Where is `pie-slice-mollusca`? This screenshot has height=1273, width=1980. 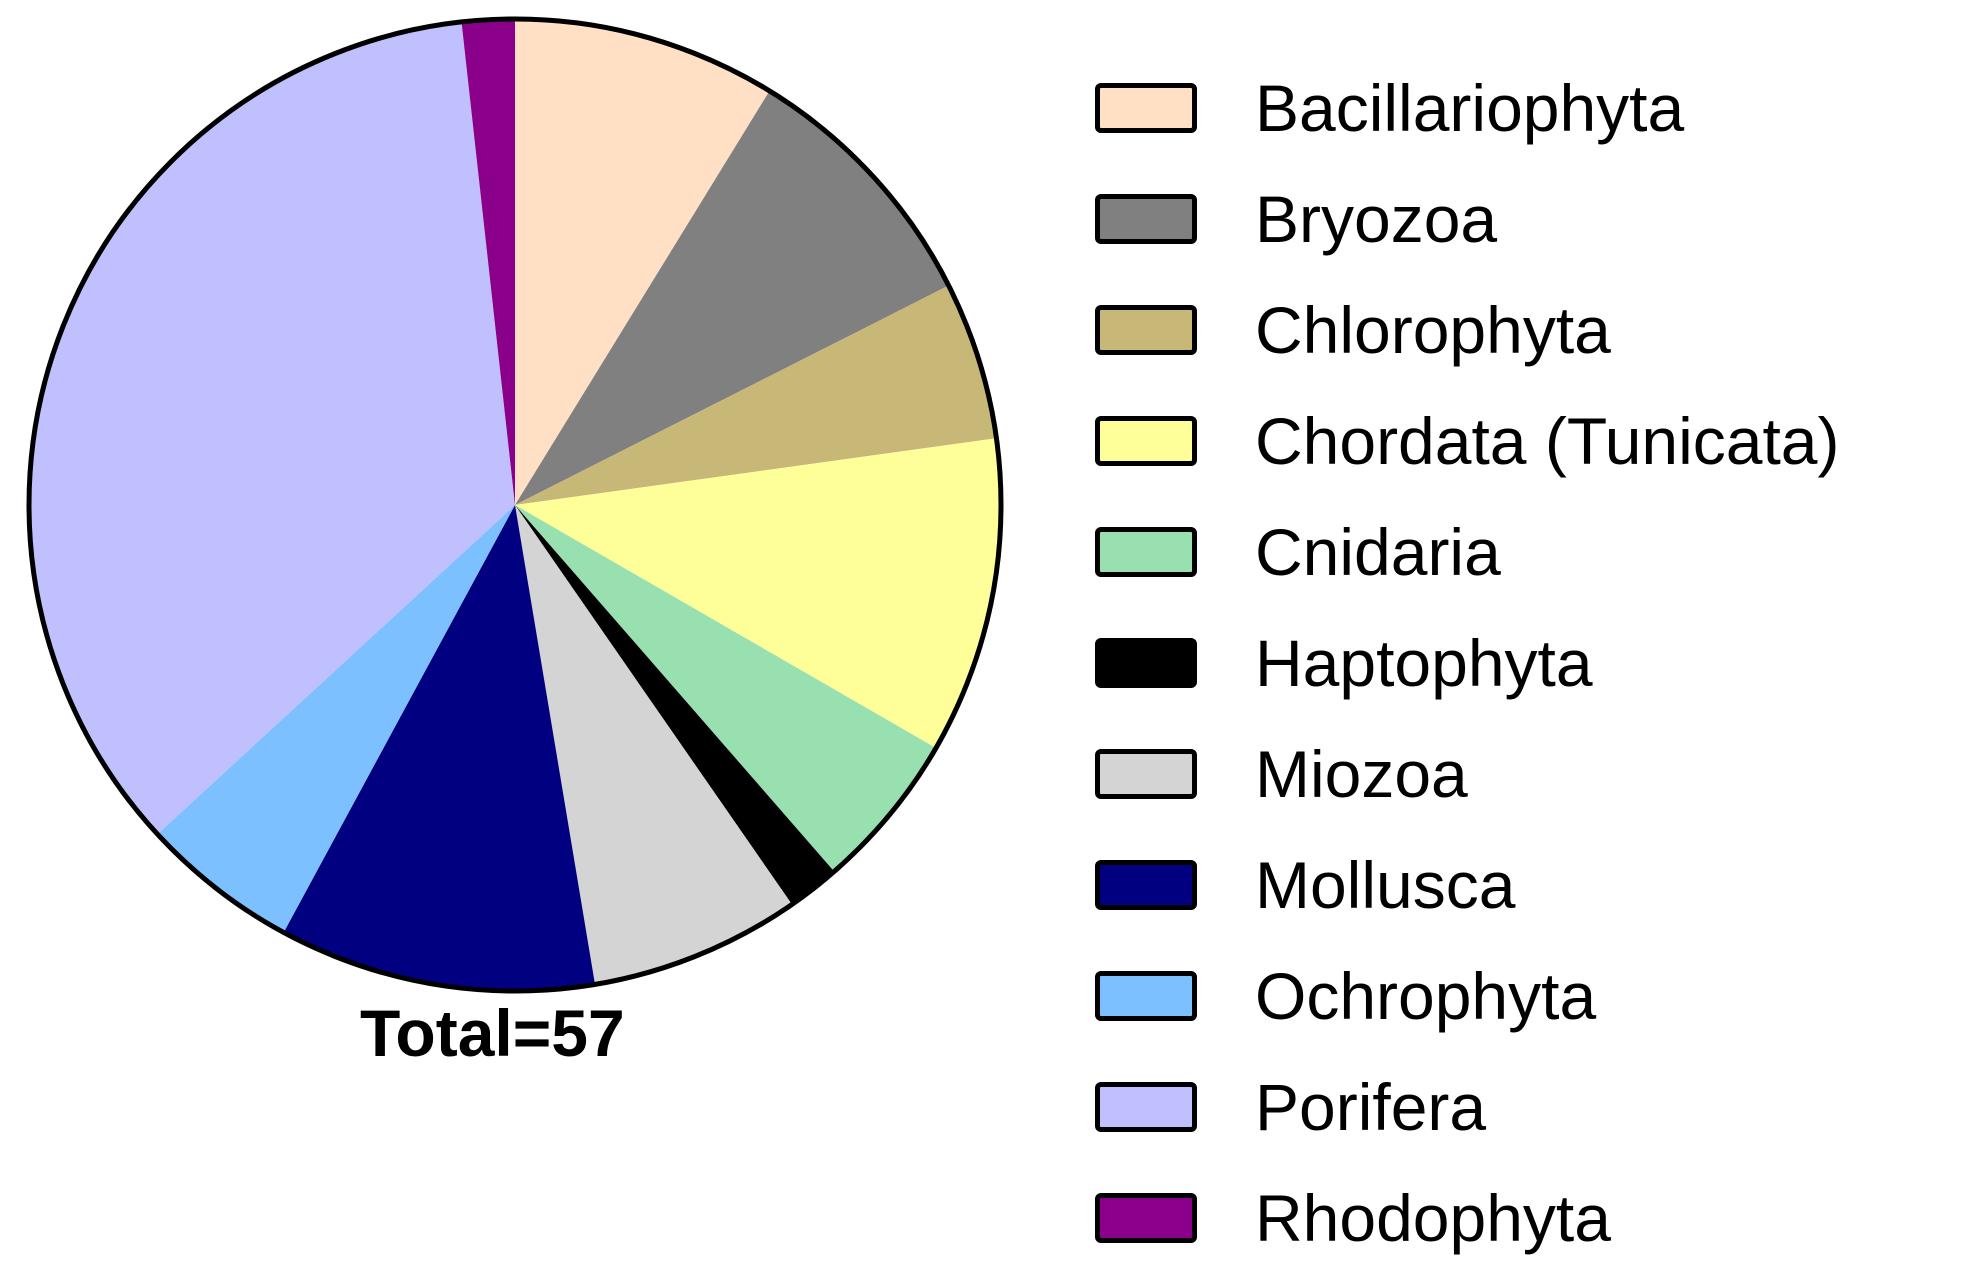 pie-slice-mollusca is located at coordinates (439, 748).